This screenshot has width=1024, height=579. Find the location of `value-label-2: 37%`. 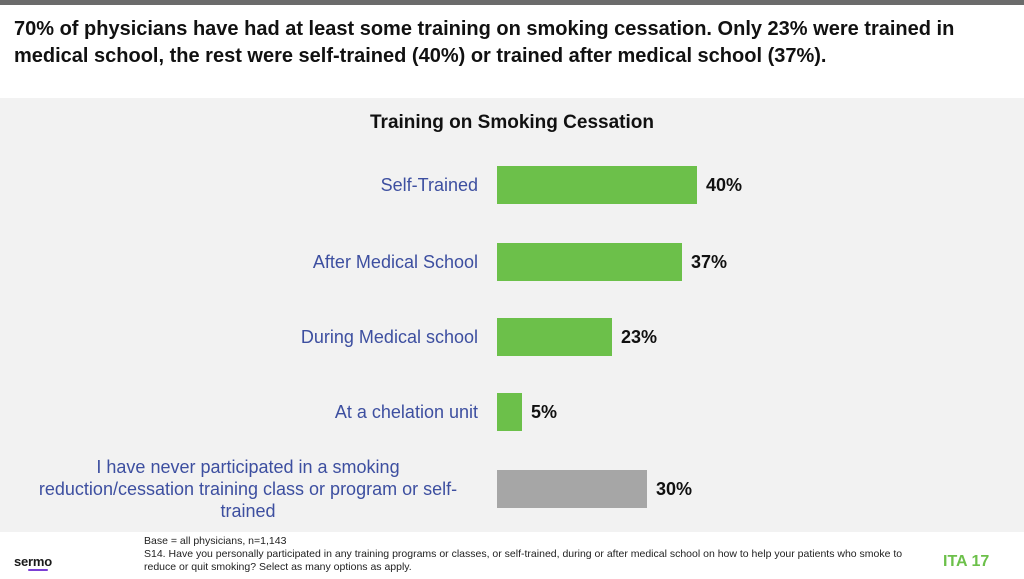

value-label-2: 37% is located at coordinates (709, 262).